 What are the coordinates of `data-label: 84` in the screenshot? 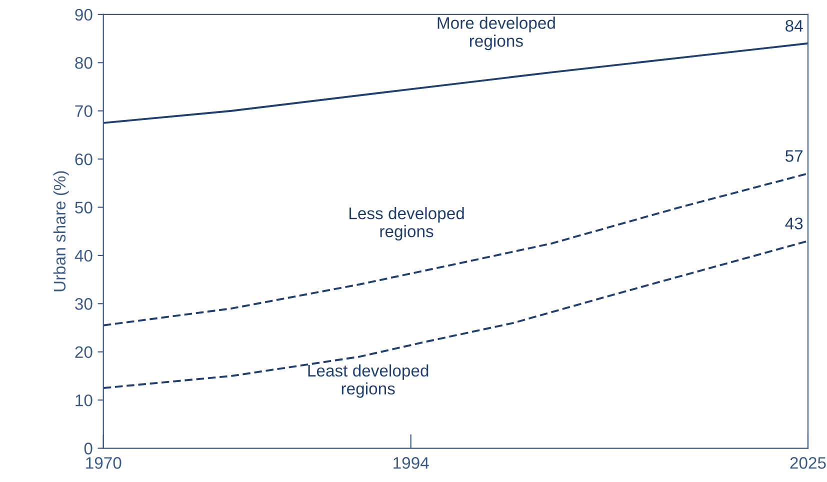 It's located at (794, 26).